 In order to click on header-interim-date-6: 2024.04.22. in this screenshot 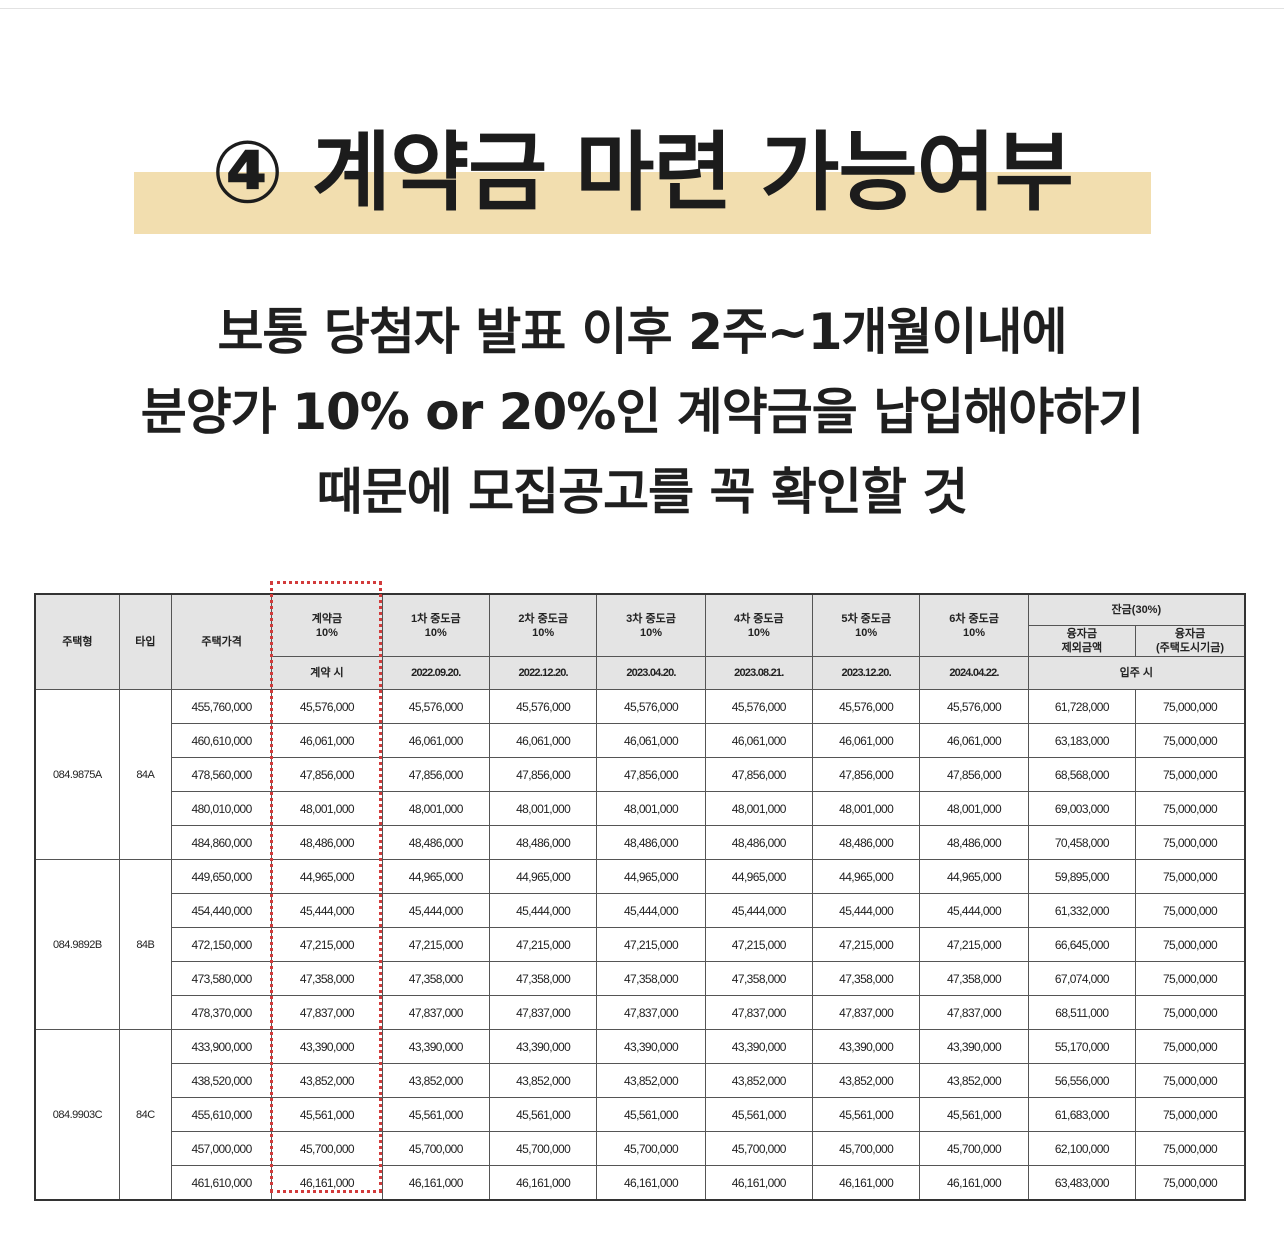, I will do `click(974, 673)`.